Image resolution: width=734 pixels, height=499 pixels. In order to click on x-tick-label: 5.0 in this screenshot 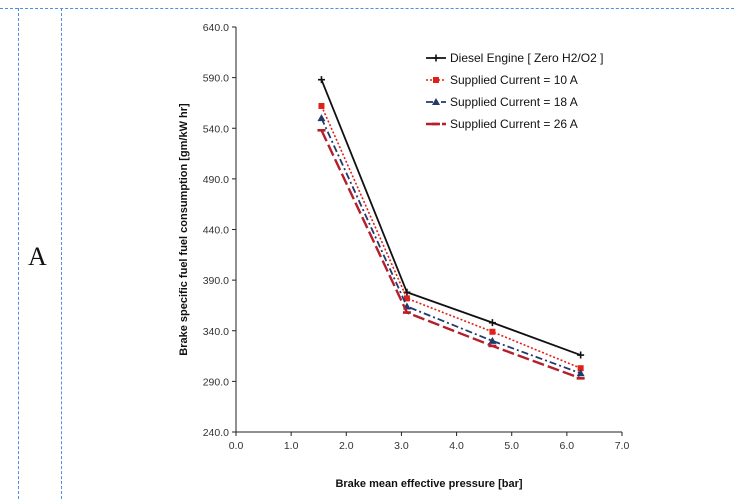, I will do `click(511, 446)`.